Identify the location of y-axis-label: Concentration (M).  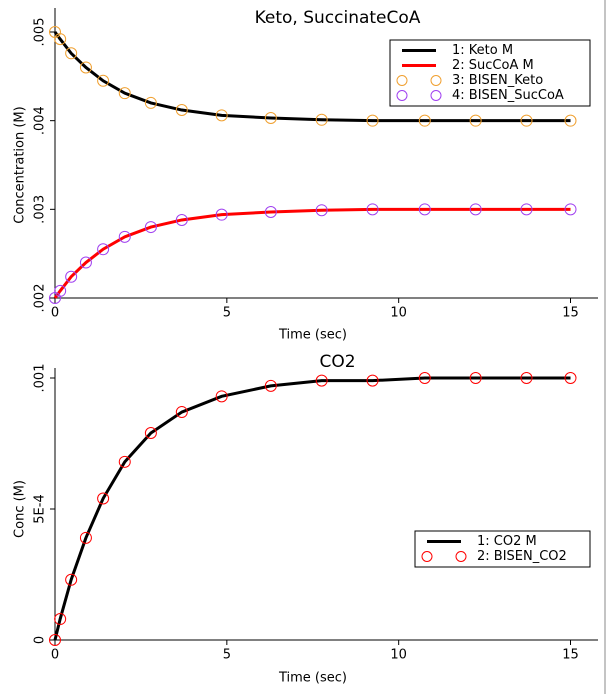
(20, 164).